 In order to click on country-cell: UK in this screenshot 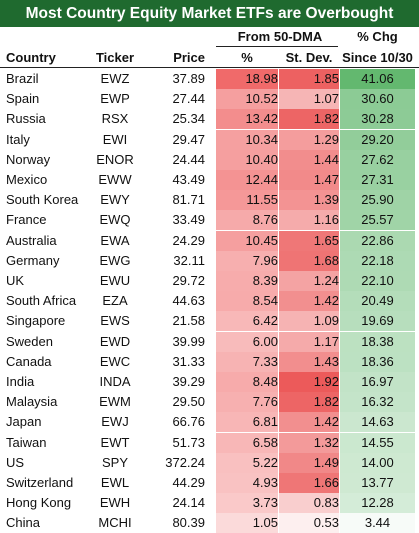, I will do `click(15, 280)`.